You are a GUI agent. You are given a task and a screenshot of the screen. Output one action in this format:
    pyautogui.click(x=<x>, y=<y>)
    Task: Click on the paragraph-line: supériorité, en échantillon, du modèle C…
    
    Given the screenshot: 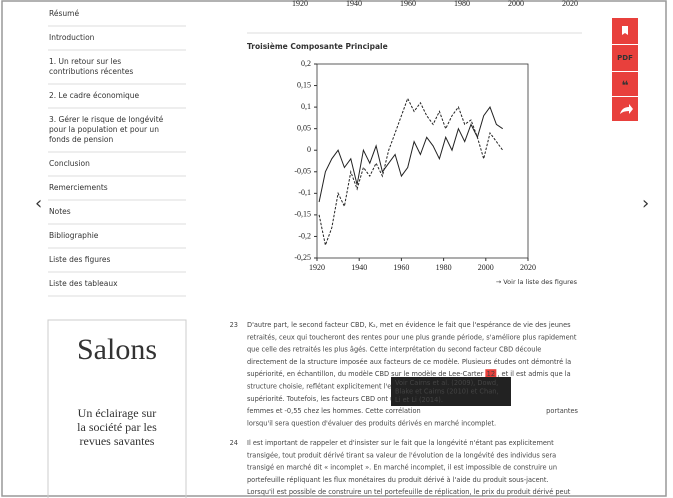 What is the action you would take?
    pyautogui.click(x=365, y=374)
    